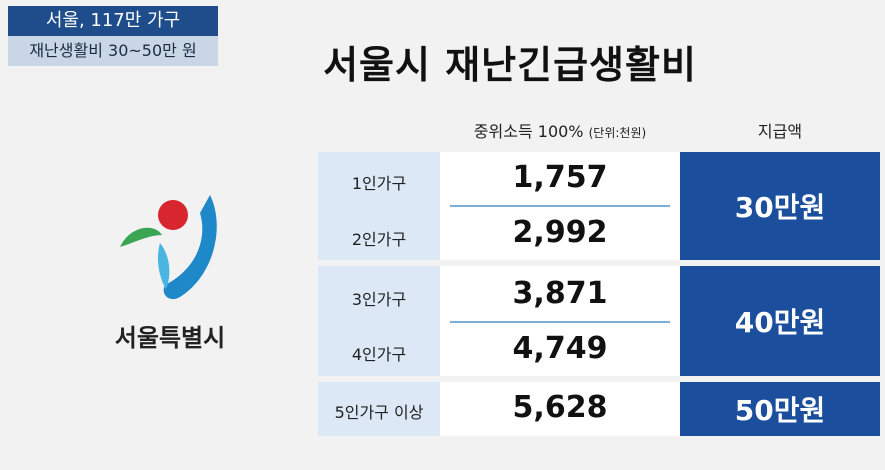 This screenshot has width=885, height=470. What do you see at coordinates (560, 177) in the screenshot?
I see `income: 1,757` at bounding box center [560, 177].